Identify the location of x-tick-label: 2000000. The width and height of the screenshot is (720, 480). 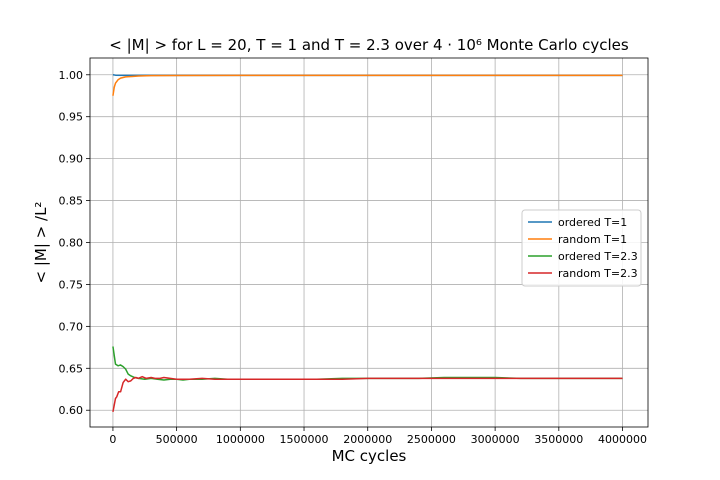
(367, 439).